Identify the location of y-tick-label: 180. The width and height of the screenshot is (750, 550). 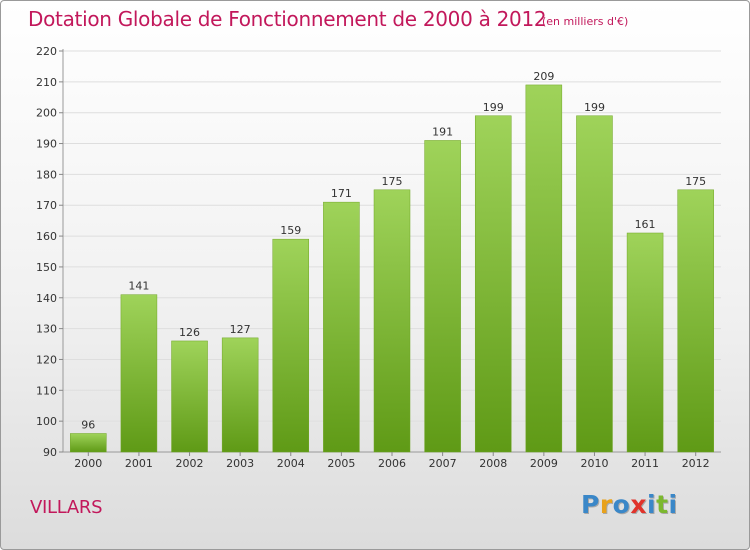
(46, 174).